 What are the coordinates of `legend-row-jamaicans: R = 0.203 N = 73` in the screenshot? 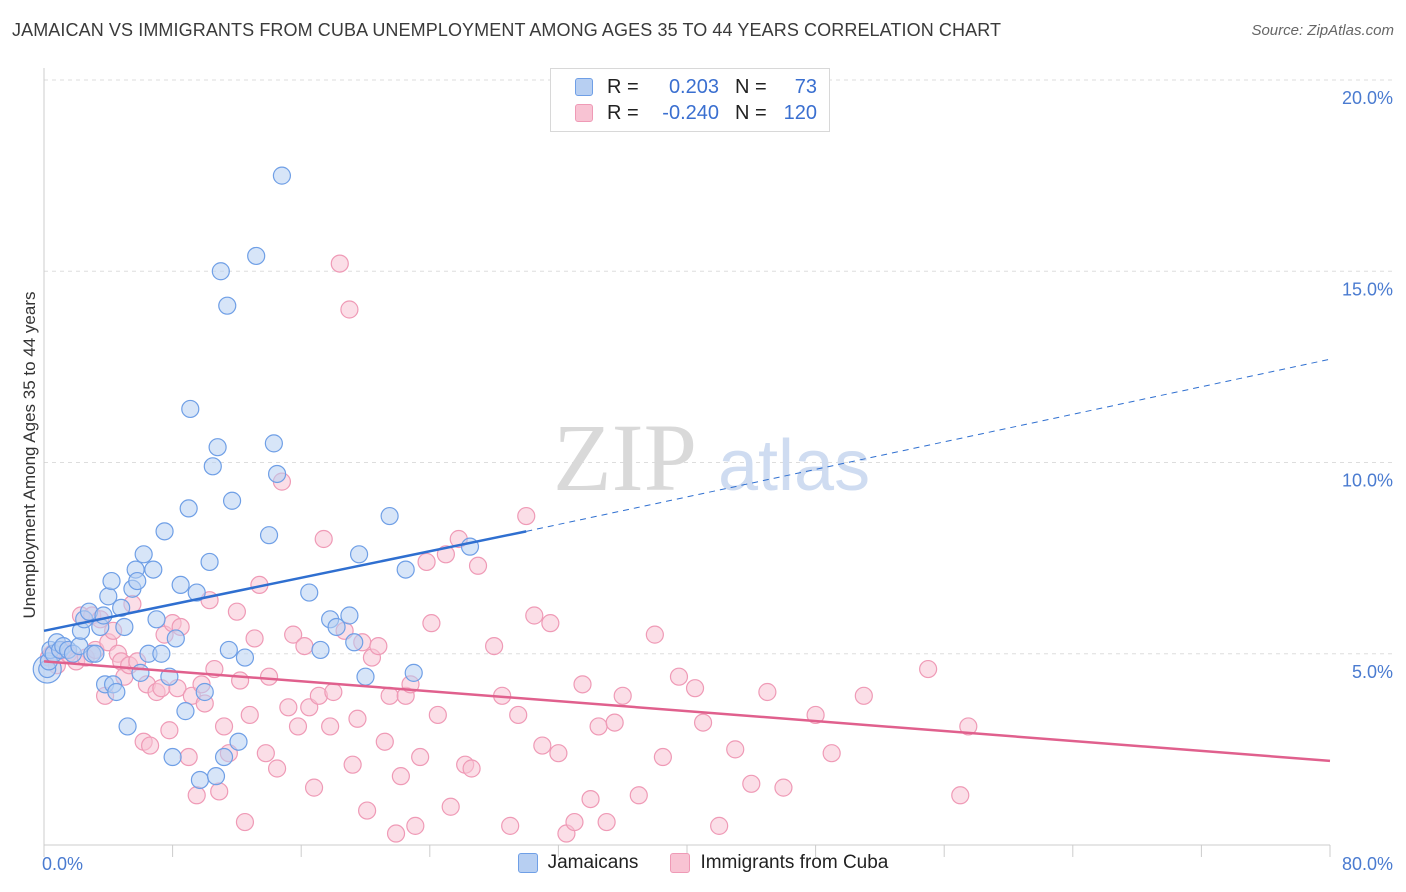 It's located at (684, 87).